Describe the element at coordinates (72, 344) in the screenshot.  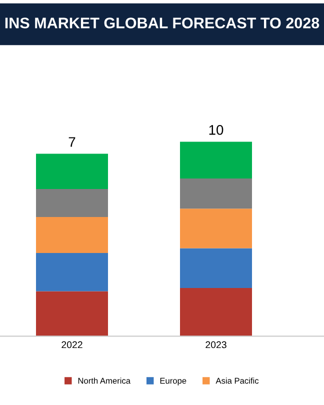
I see `x-tick-label: 2022` at that location.